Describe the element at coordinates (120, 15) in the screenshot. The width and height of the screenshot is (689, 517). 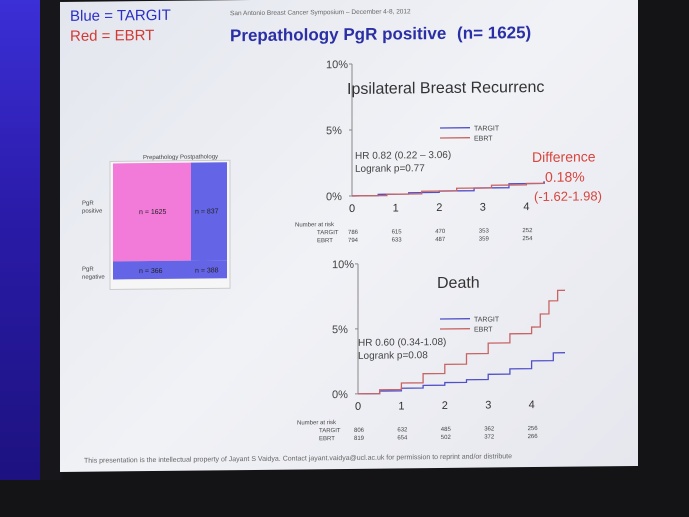
I see `legend-blue-targit: Blue = TARGIT` at that location.